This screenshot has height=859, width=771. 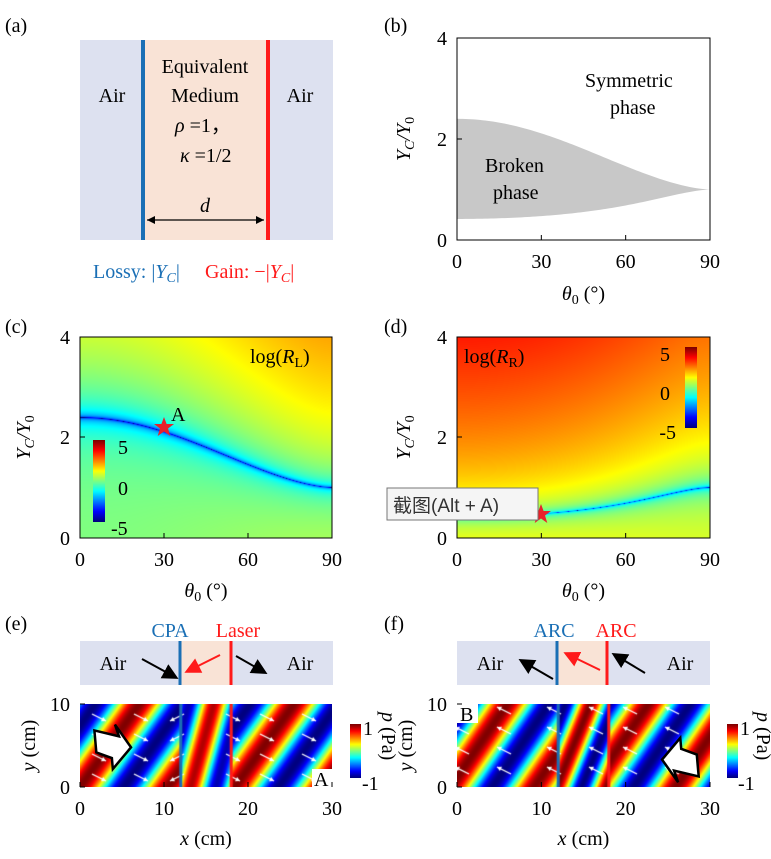 I want to click on y-tick-label: 10, so click(x=60, y=705).